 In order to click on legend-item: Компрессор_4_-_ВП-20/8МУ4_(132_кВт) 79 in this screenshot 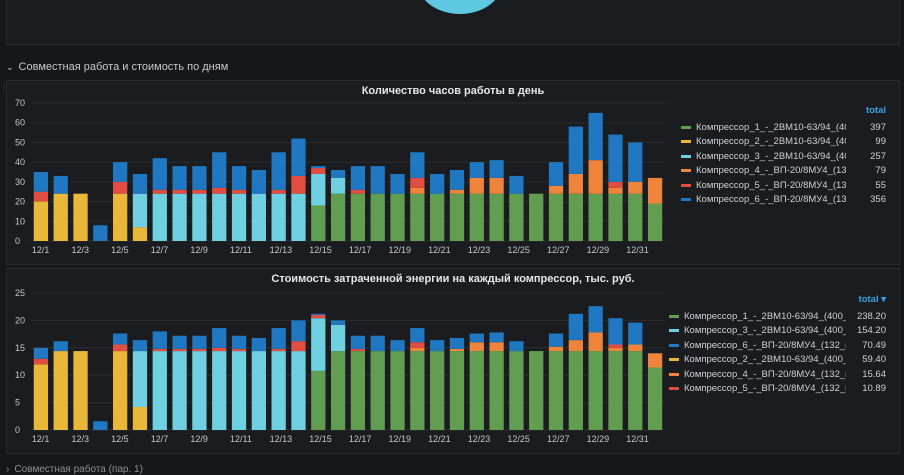, I will do `click(783, 171)`.